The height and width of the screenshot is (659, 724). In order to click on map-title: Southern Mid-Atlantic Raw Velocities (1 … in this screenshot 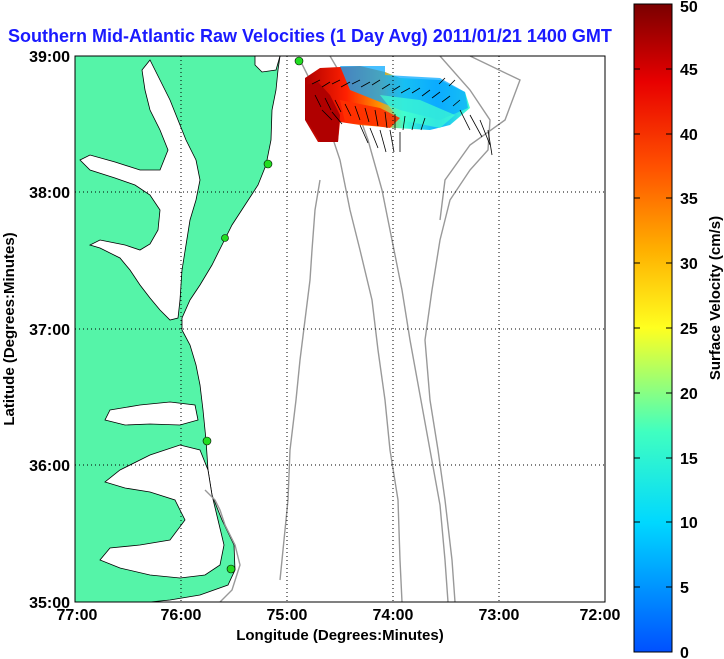, I will do `click(310, 36)`.